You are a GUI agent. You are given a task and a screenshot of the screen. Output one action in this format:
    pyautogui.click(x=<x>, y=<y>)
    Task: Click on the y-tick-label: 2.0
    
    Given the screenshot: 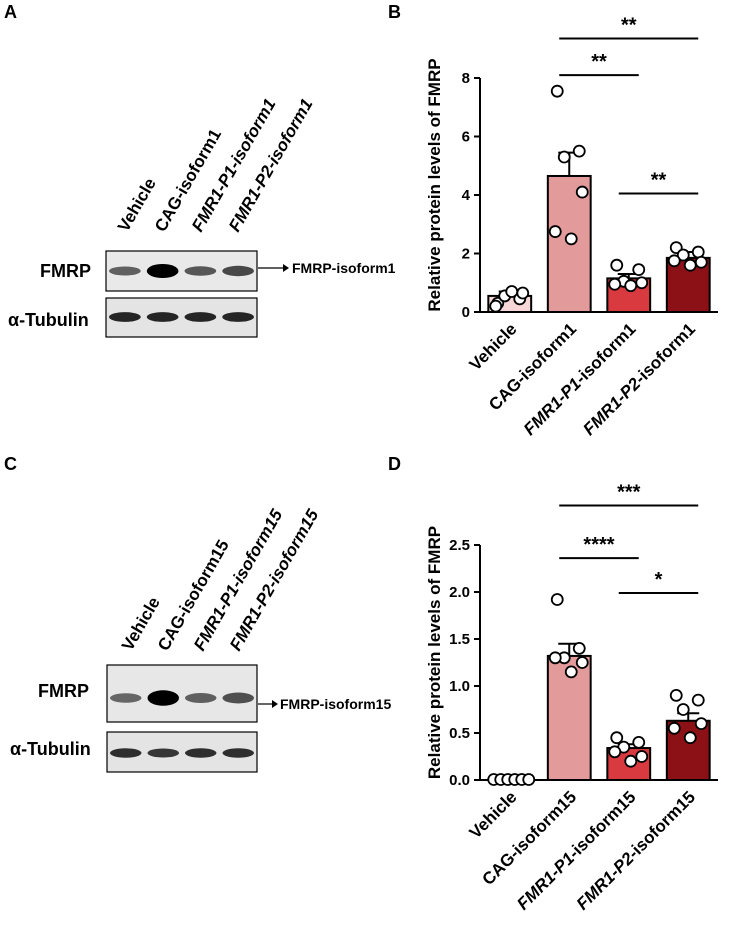 What is the action you would take?
    pyautogui.click(x=459, y=592)
    